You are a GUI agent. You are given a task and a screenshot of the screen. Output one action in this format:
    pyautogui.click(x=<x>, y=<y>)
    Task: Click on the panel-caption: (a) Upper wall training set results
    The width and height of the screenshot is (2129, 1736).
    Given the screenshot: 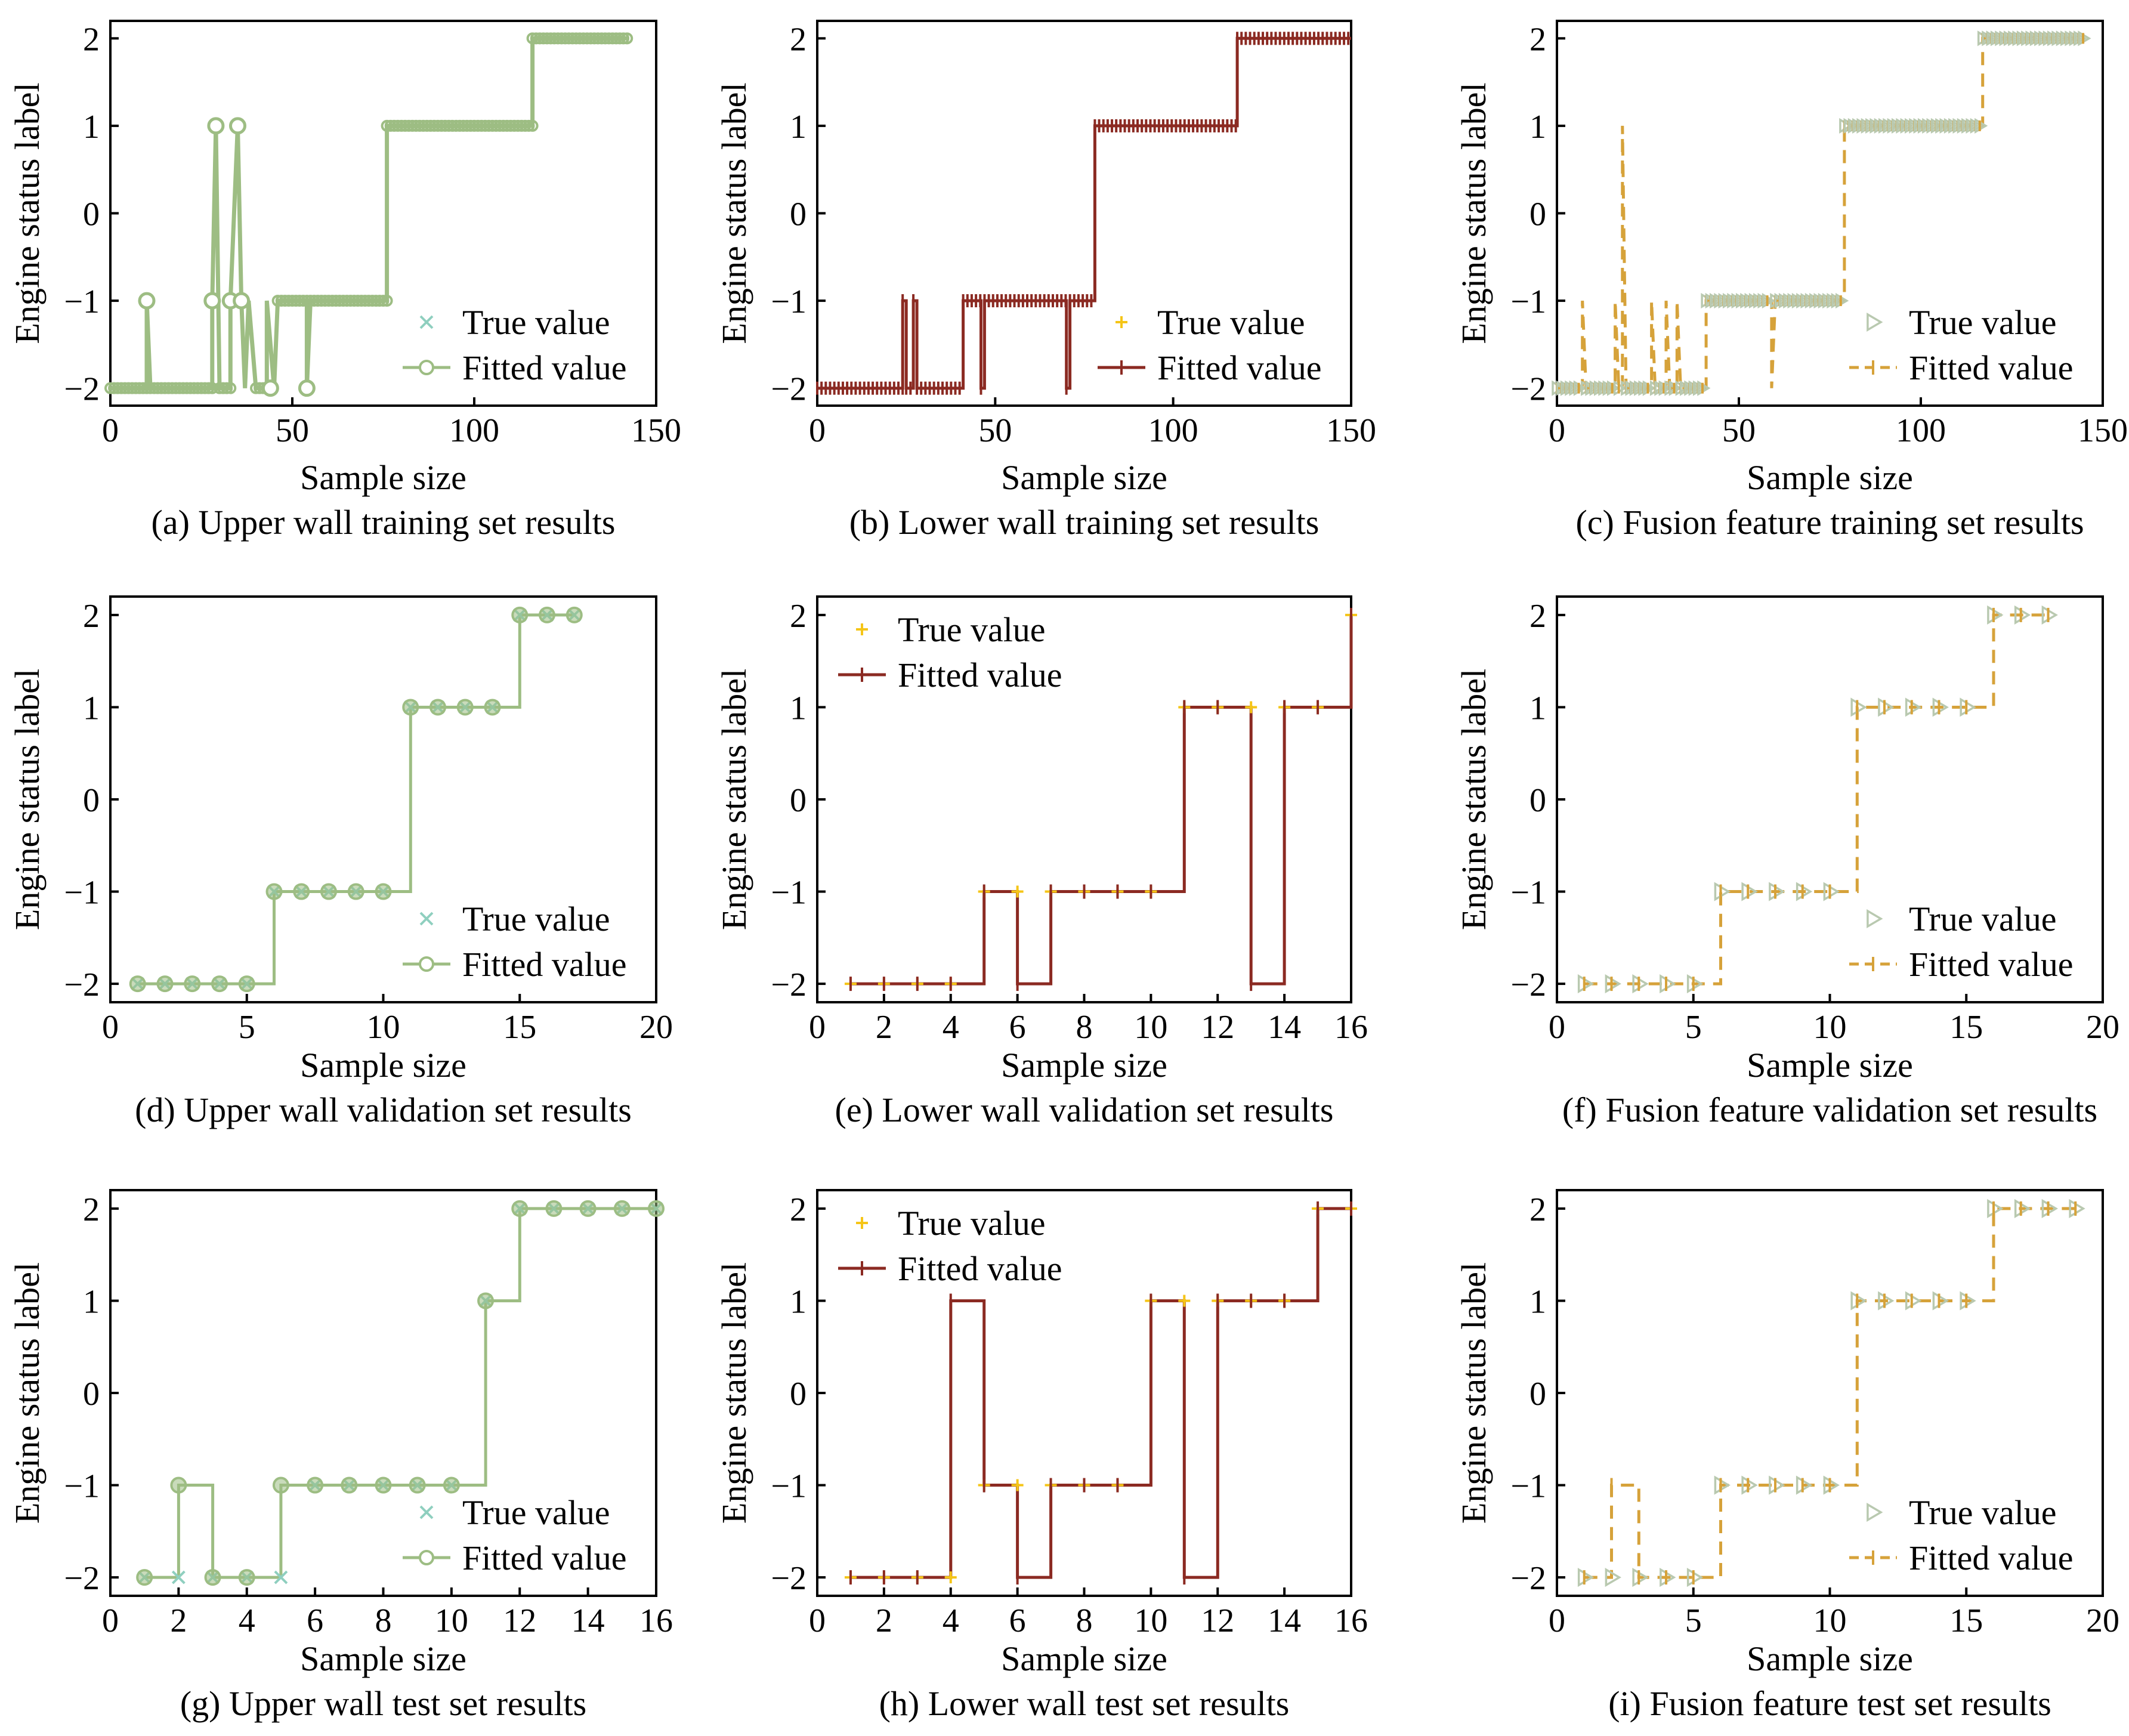 What is the action you would take?
    pyautogui.click(x=384, y=522)
    